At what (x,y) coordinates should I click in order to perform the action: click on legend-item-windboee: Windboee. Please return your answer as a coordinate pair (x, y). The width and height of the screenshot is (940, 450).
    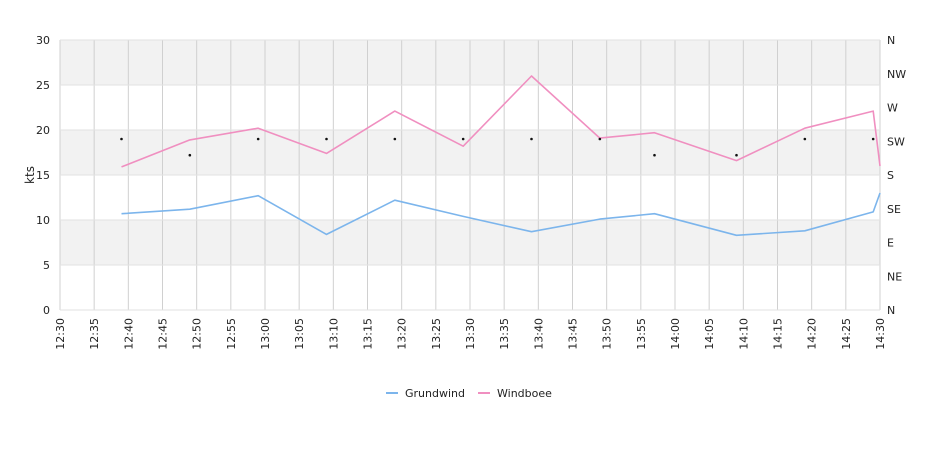
    Looking at the image, I should click on (515, 393).